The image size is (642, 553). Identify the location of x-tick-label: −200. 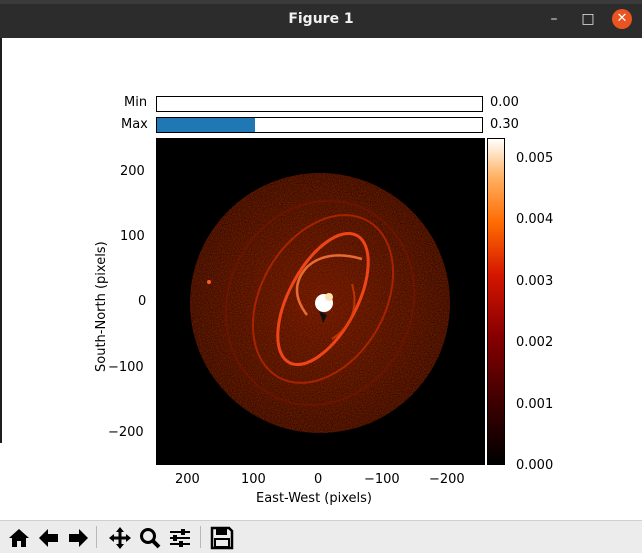
(447, 479).